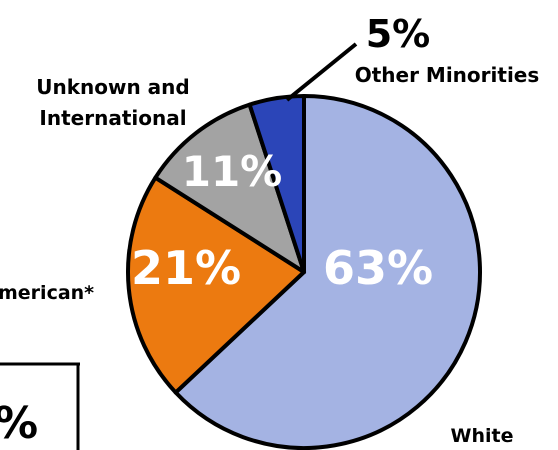  Describe the element at coordinates (112, 118) in the screenshot. I see `outer-label-unknown-line2: International` at that location.